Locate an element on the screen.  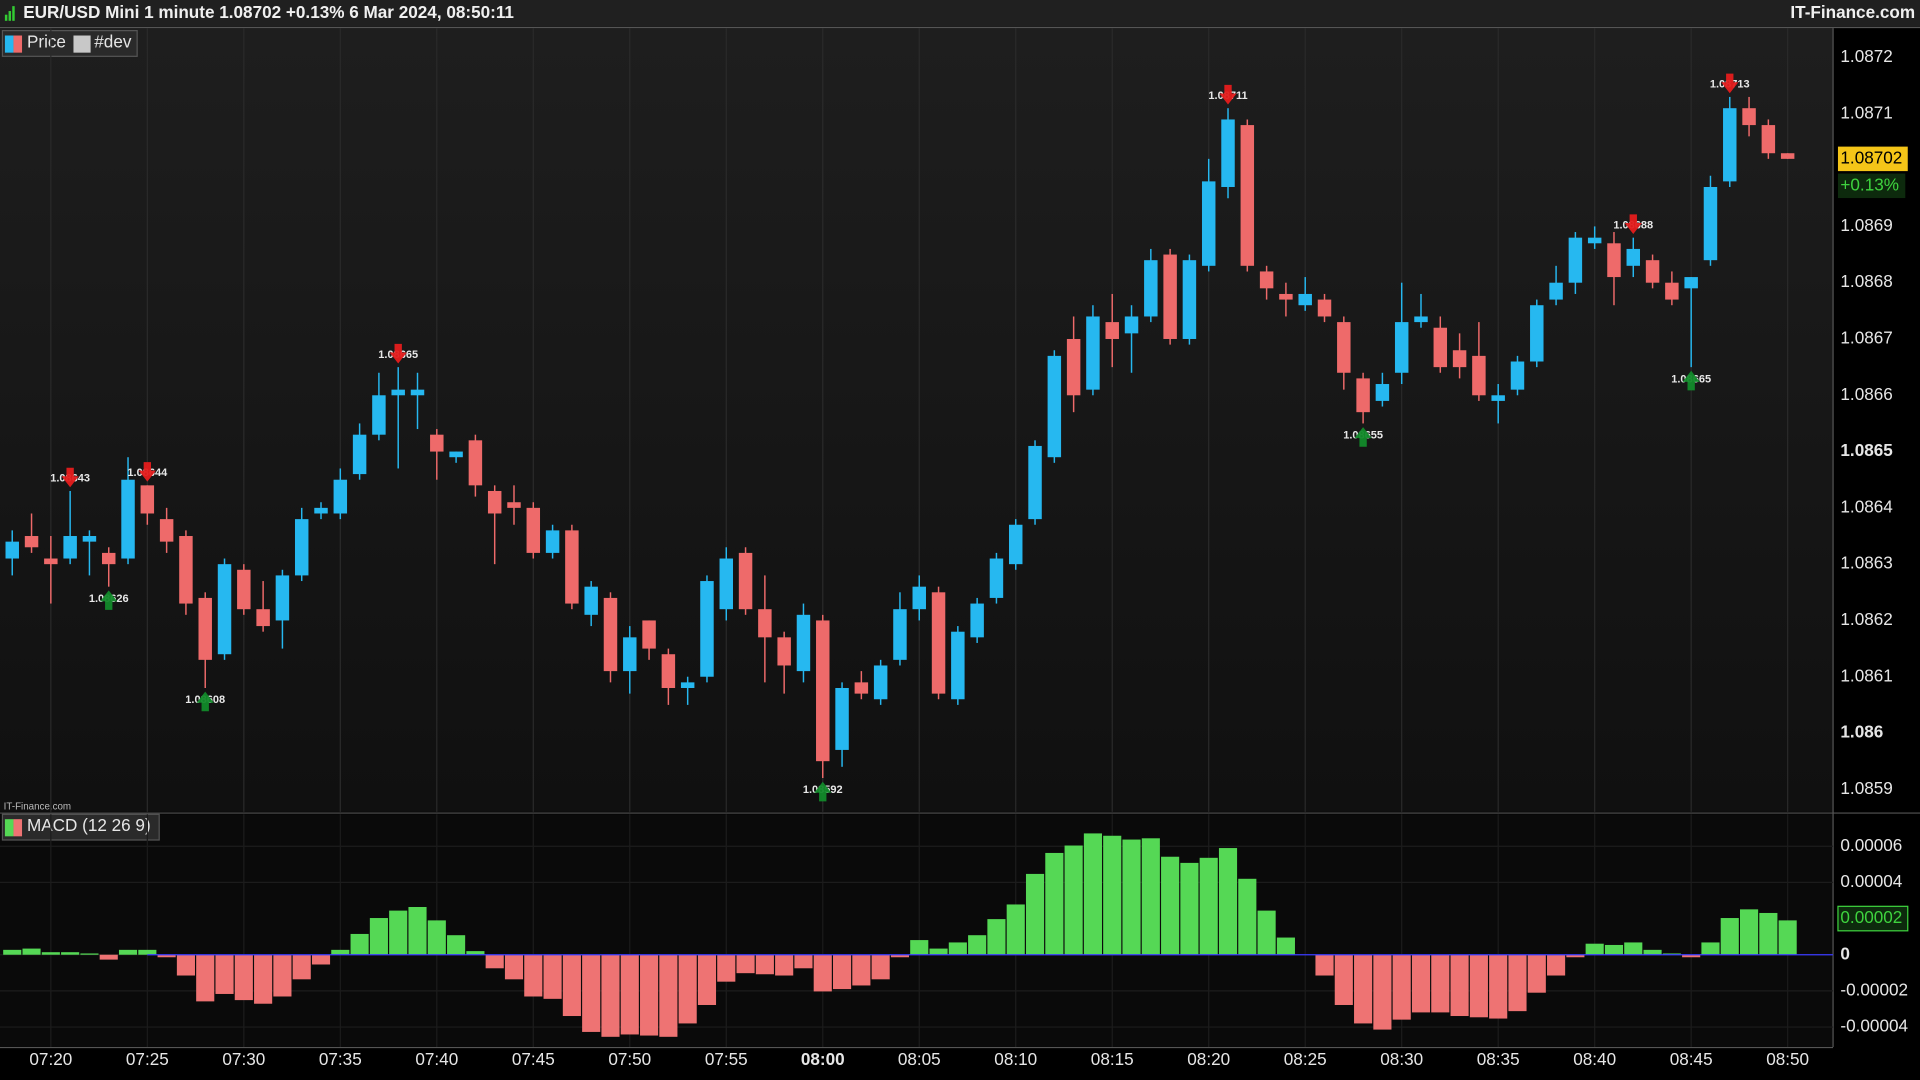
y-tick-label: 1.0871 is located at coordinates (1866, 112).